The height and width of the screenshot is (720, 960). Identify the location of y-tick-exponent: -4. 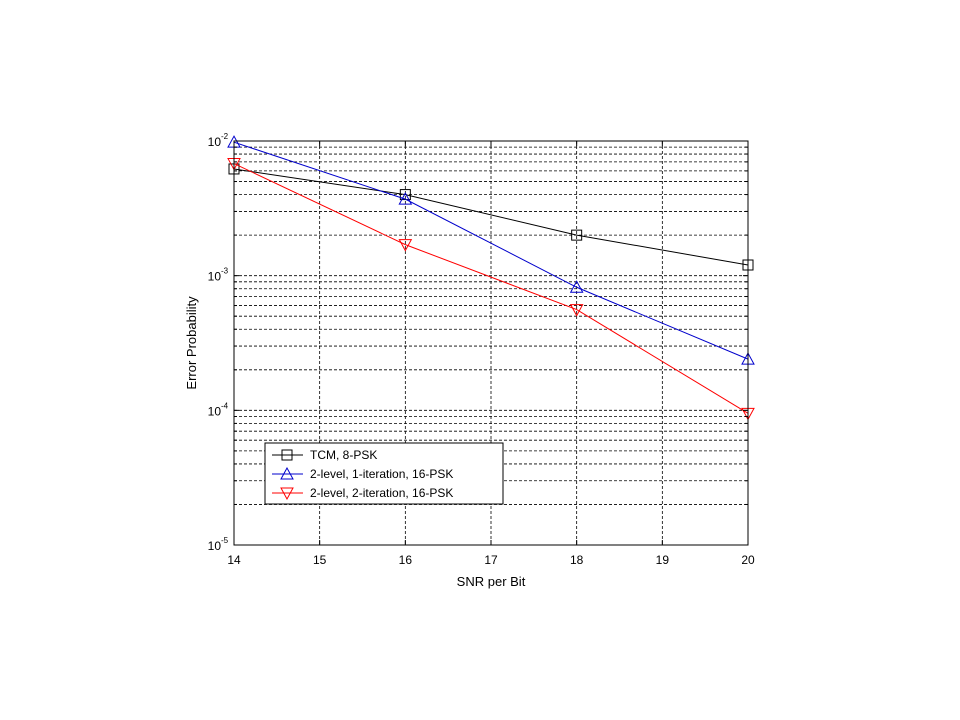
(225, 405).